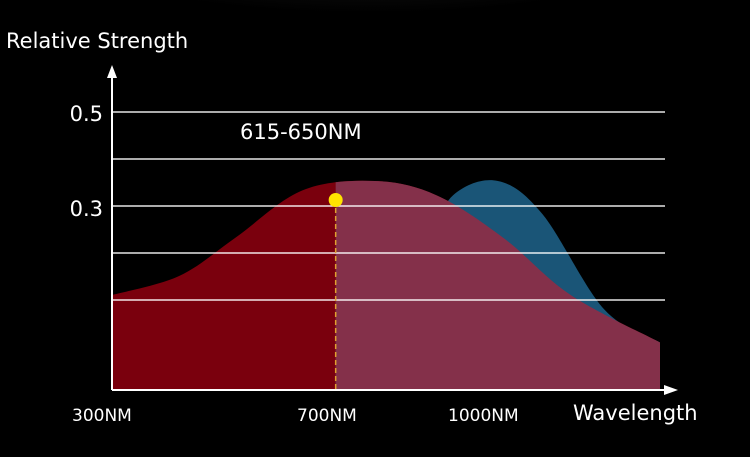 This screenshot has width=750, height=457. What do you see at coordinates (370, 32) in the screenshot?
I see `background-glow` at bounding box center [370, 32].